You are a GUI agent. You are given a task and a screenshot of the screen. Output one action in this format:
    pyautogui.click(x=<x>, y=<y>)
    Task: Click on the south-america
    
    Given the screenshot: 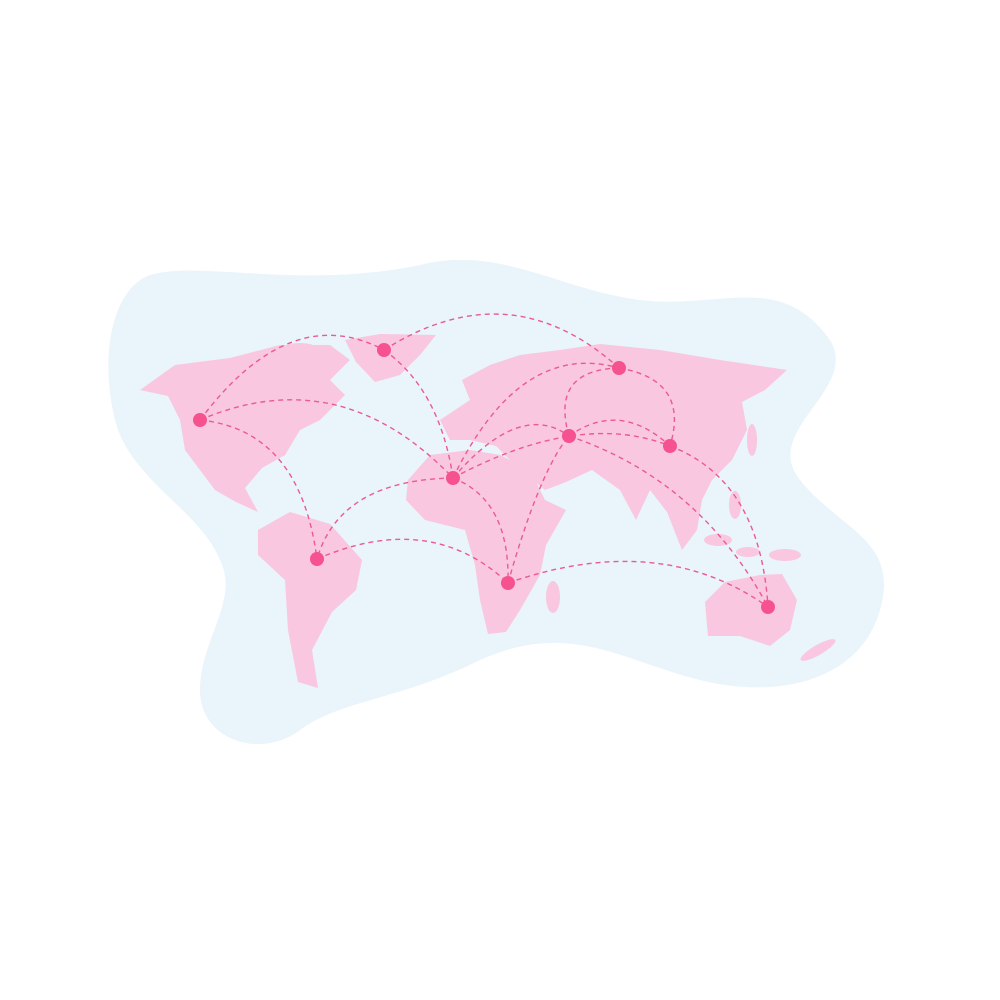 What is the action you would take?
    pyautogui.click(x=310, y=600)
    